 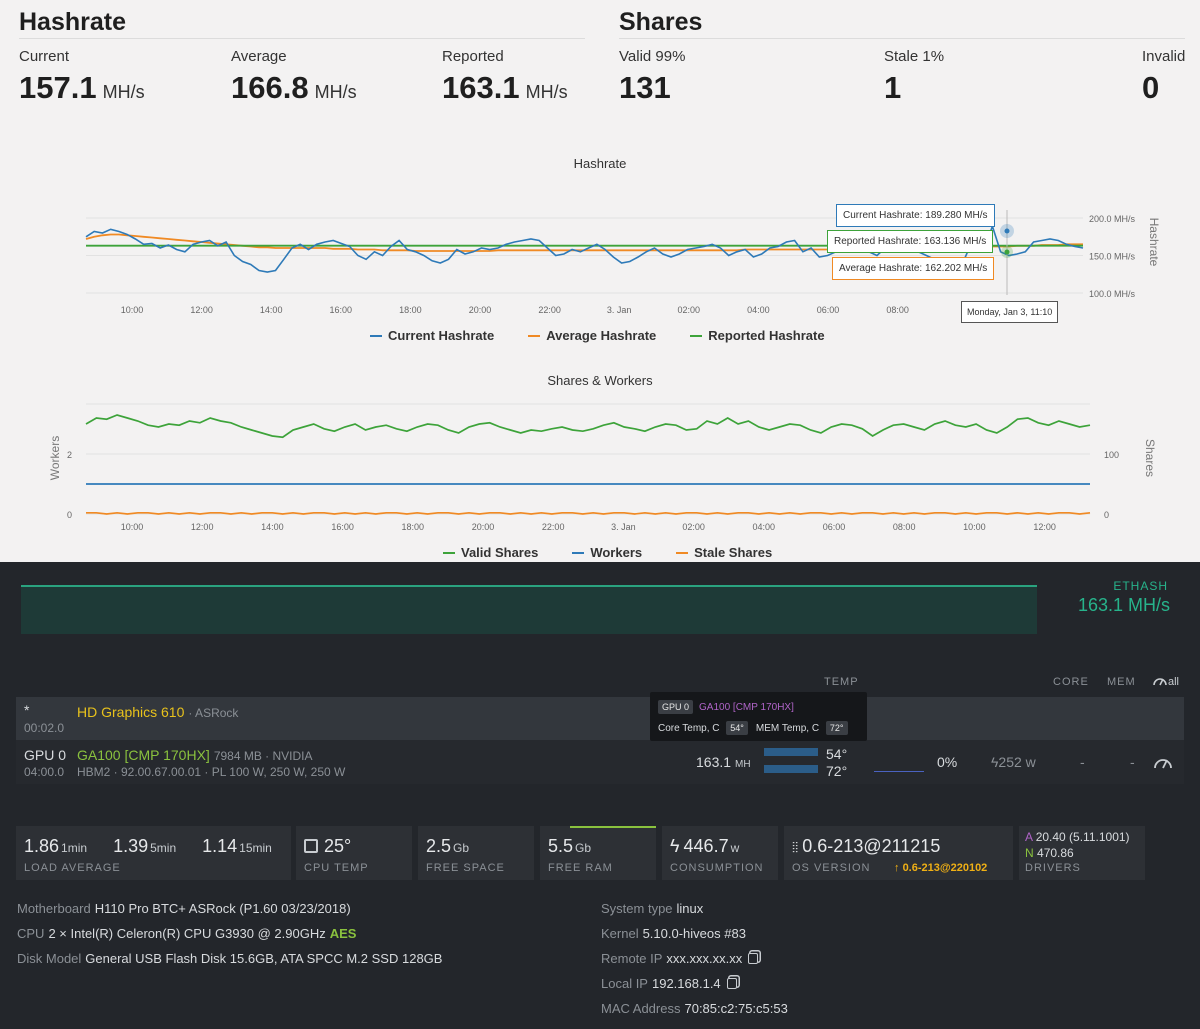 I want to click on valid-value: 131, so click(x=645, y=87).